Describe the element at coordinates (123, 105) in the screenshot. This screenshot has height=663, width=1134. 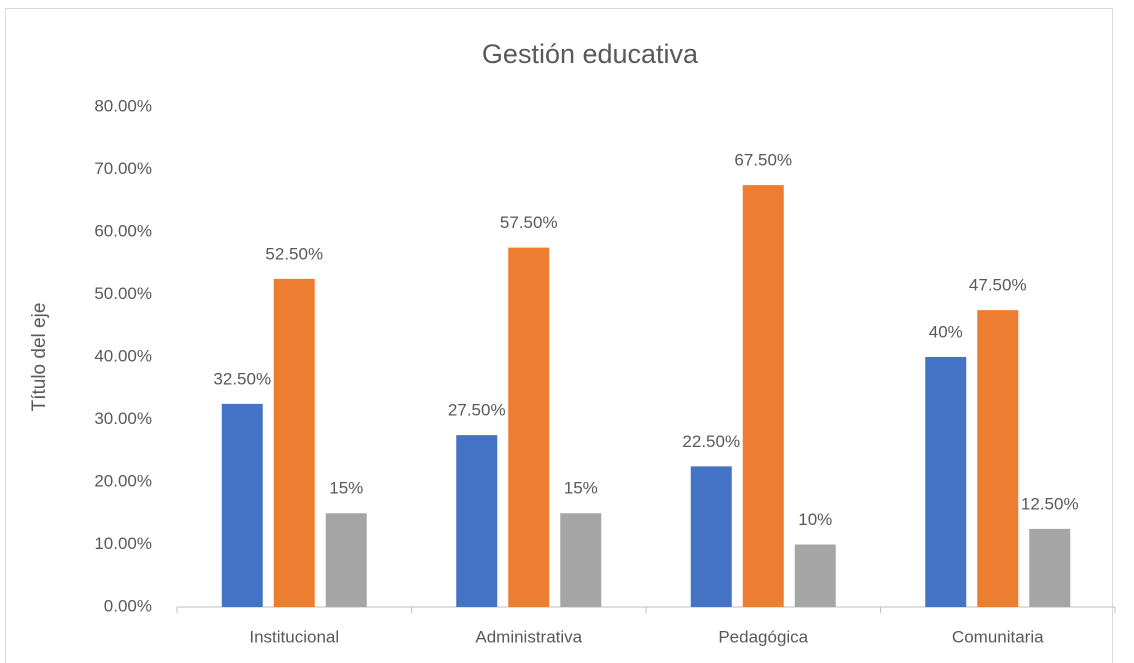
I see `y-tick-label: 80.00%` at that location.